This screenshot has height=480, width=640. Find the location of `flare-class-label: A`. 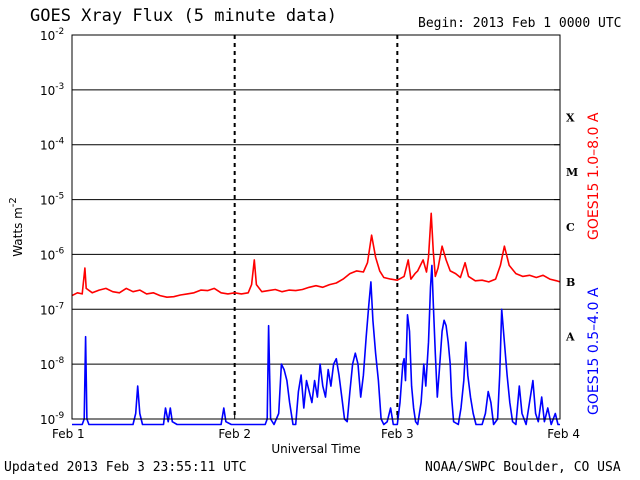

flare-class-label: A is located at coordinates (570, 337).